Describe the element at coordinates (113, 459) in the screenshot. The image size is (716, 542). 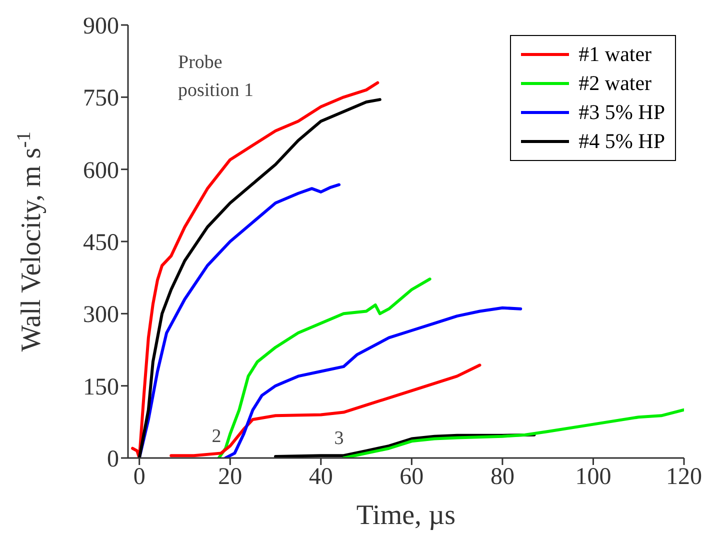
I see `y-tick-label: 0` at that location.